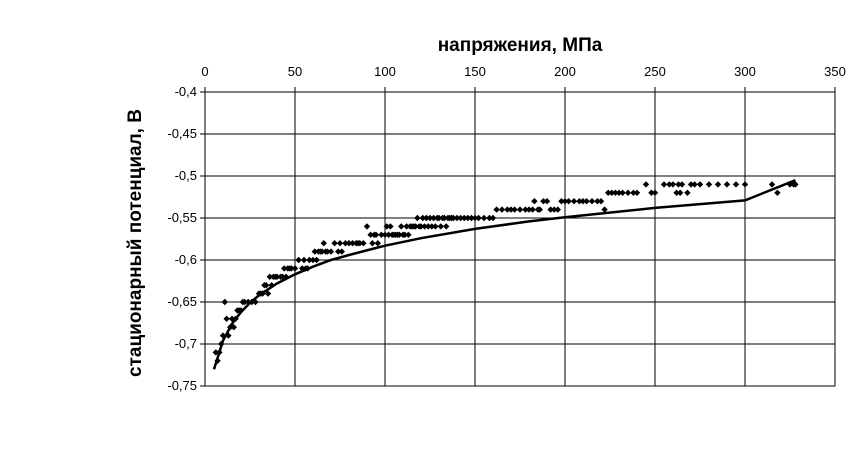  What do you see at coordinates (135, 243) in the screenshot?
I see `y-axis-title: стационарный потенциал, В` at bounding box center [135, 243].